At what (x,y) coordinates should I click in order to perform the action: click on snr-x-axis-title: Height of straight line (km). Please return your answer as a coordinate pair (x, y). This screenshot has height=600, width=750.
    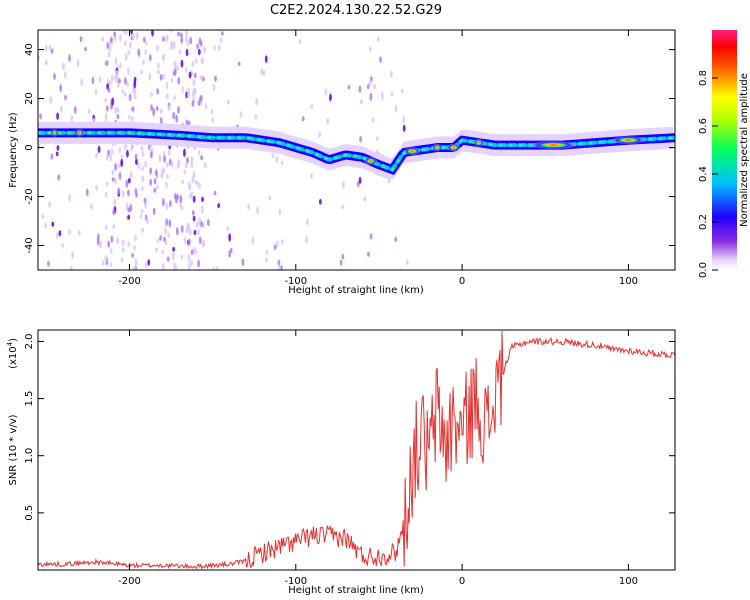
    Looking at the image, I should click on (356, 590).